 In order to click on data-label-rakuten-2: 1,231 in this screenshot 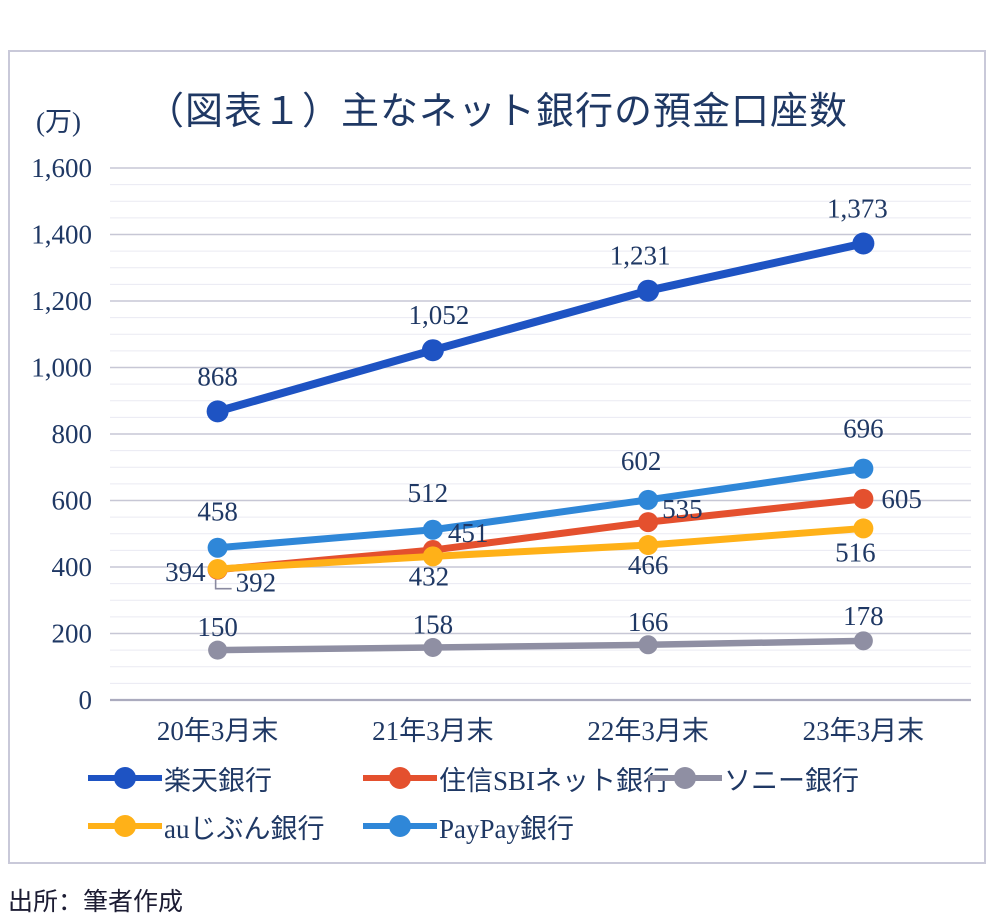, I will do `click(640, 256)`.